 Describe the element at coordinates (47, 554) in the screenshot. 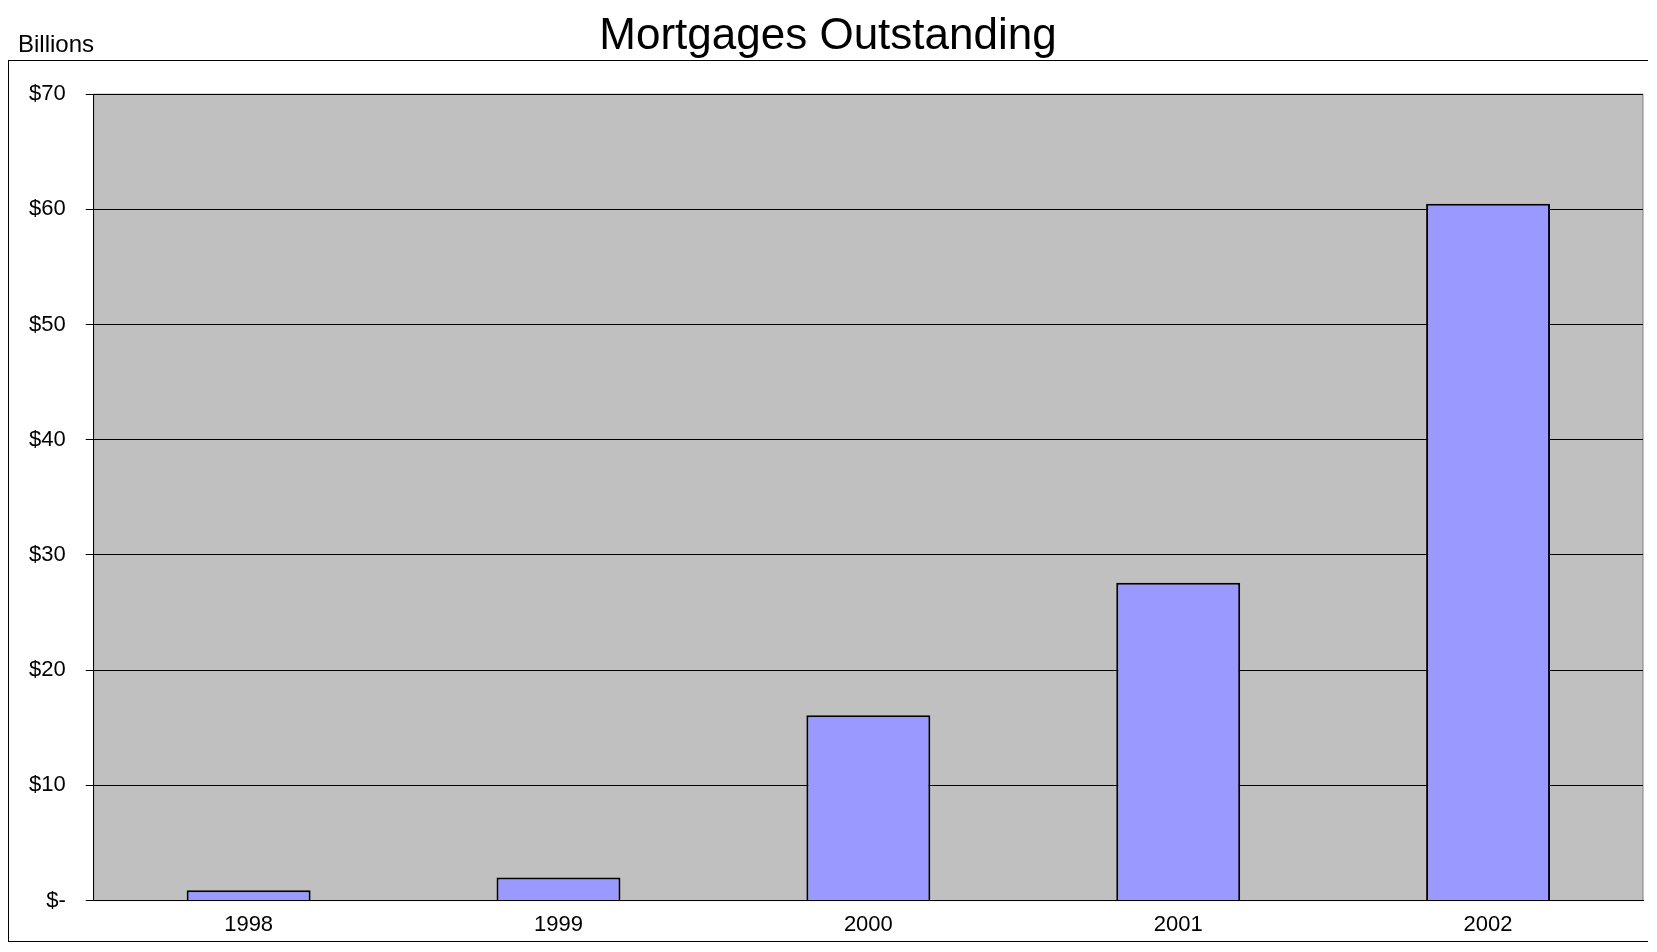

I see `y-tick-label: $30` at that location.